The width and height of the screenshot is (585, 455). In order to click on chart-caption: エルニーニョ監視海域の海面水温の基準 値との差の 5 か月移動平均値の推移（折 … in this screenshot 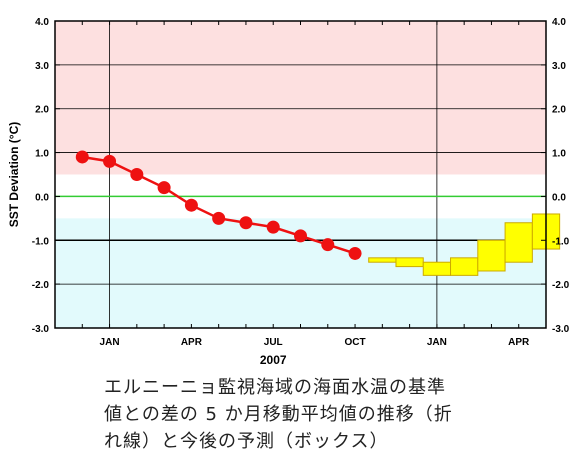, I will do `click(304, 414)`.